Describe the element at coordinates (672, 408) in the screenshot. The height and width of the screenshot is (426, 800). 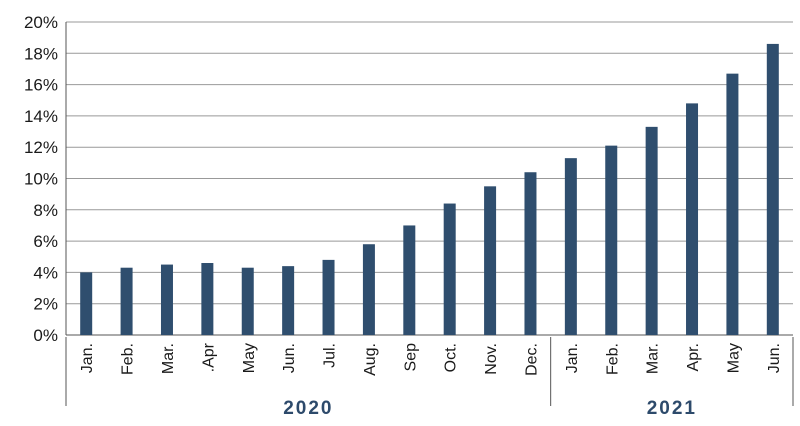
I see `year-group-label: 2021` at that location.